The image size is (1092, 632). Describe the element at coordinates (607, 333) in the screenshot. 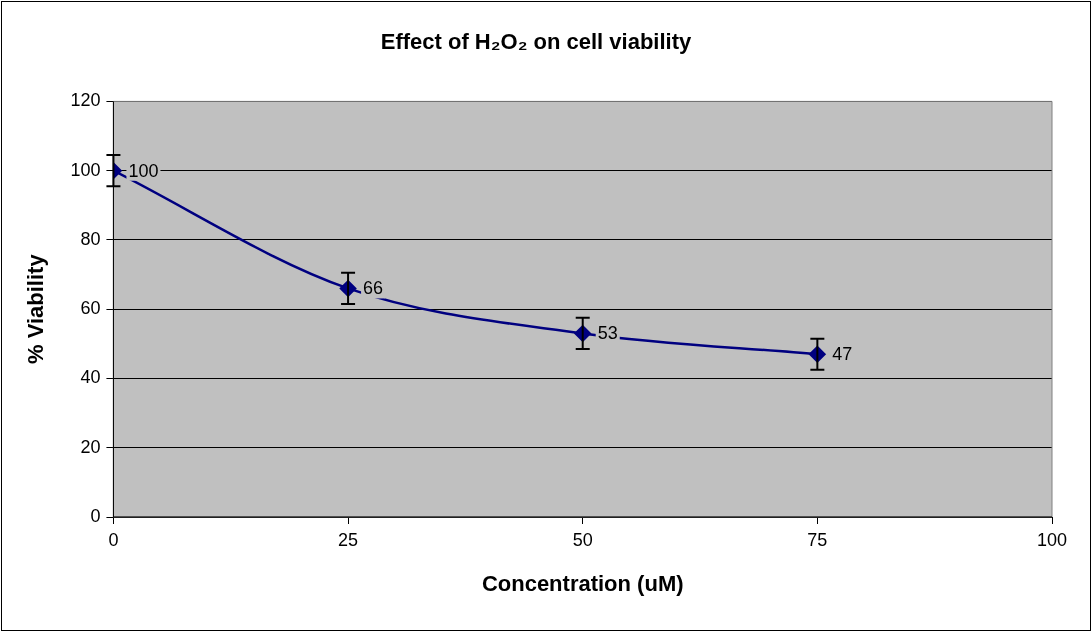

I see `data-label: 53` at that location.